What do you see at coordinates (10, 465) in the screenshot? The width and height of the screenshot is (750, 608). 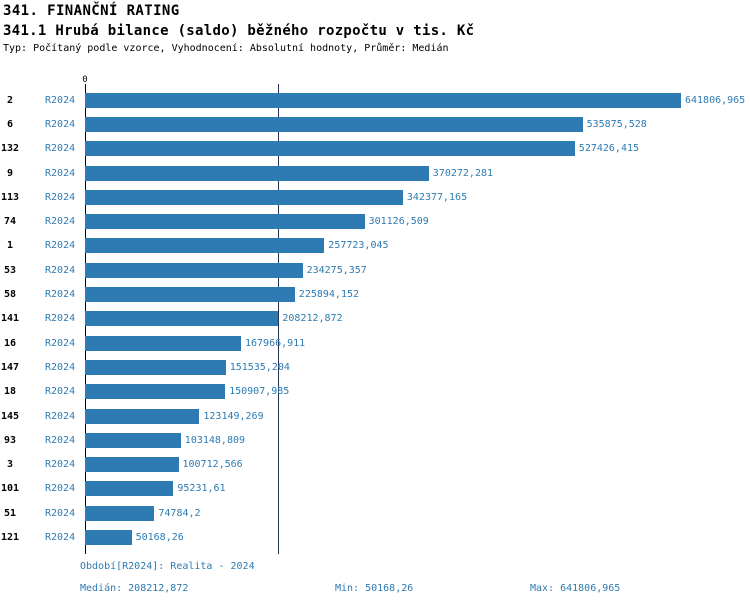 I see `row-category-label: 3` at bounding box center [10, 465].